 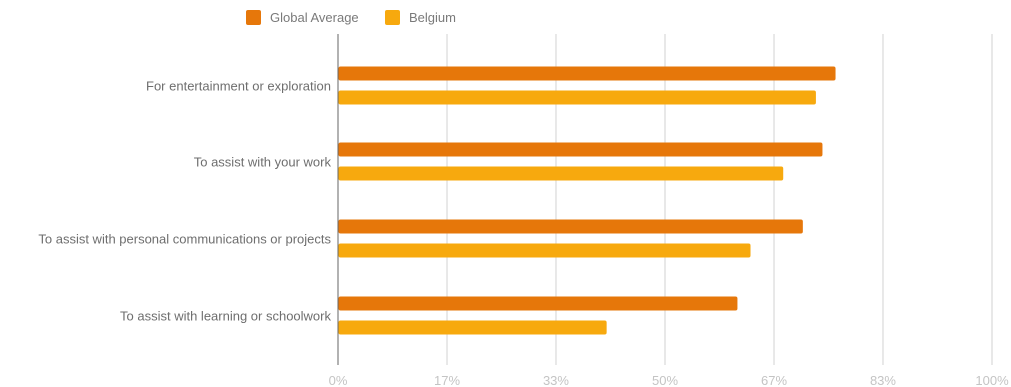 What do you see at coordinates (544, 250) in the screenshot?
I see `bar-belgium-to-assist-with-personal-communications-or-projects` at bounding box center [544, 250].